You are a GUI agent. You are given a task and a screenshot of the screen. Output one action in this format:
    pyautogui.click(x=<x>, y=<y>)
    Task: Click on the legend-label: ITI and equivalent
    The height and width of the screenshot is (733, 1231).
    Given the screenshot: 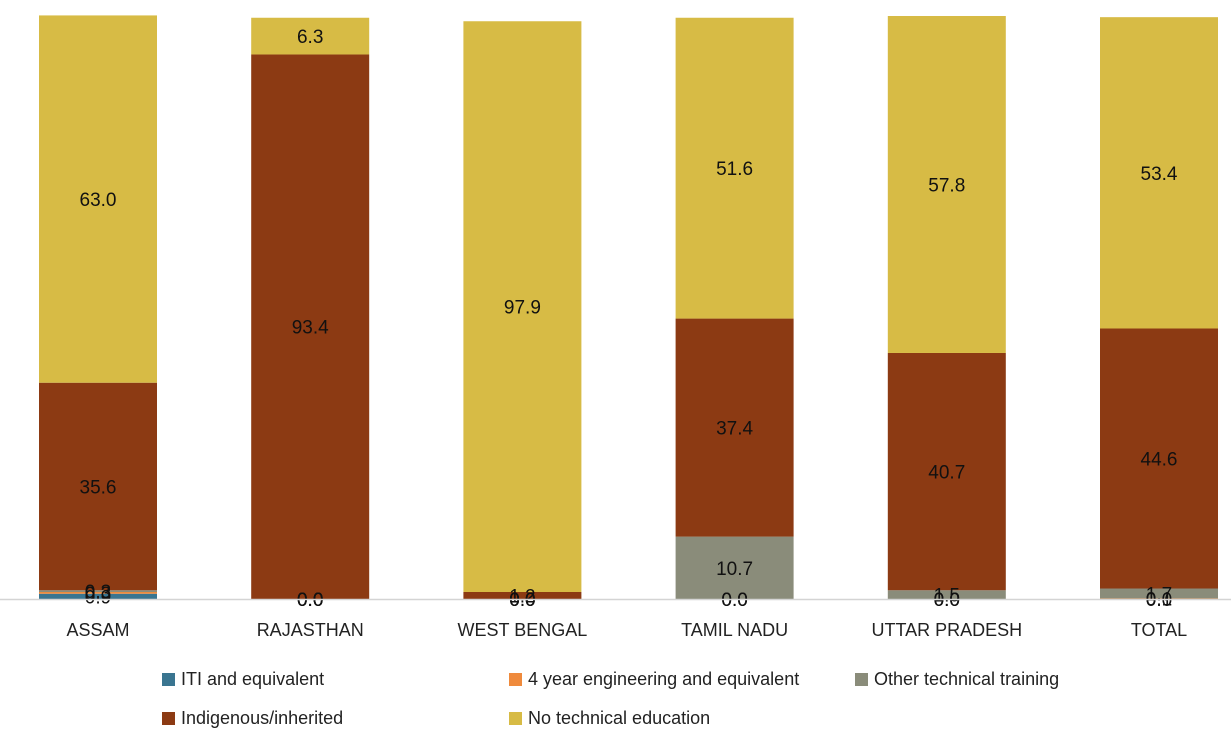 What is the action you would take?
    pyautogui.click(x=253, y=679)
    